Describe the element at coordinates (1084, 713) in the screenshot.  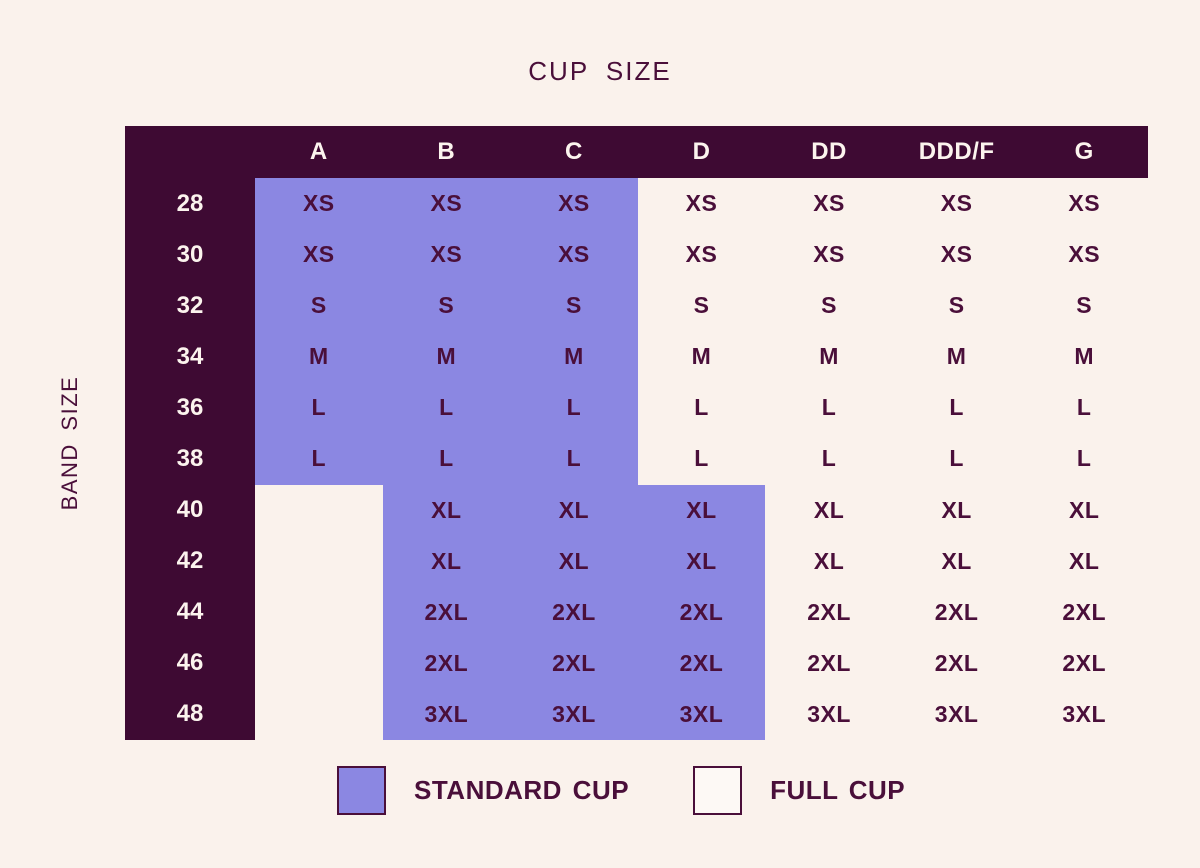
I see `size-cell-band48-cupg: 3XL` at that location.